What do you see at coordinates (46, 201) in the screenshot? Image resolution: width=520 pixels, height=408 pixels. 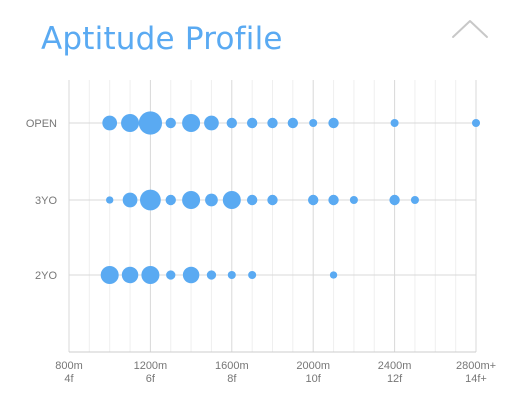 I see `y-tick-label: 3YO` at bounding box center [46, 201].